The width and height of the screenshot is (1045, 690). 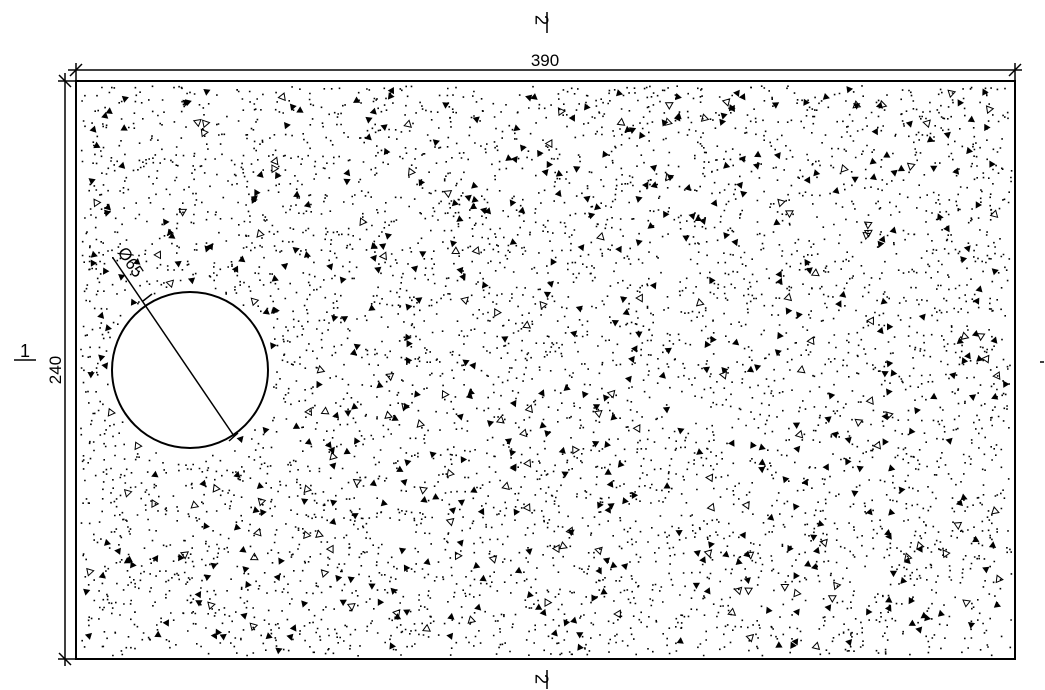 I want to click on width-tick-right, so click(x=1015, y=70).